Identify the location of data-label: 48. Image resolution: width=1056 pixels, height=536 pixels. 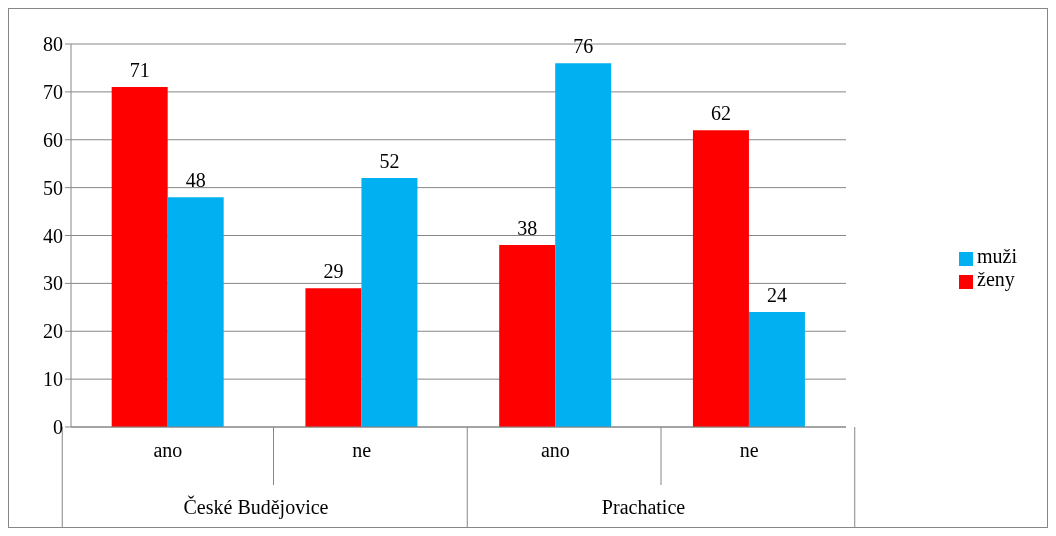
(195, 180).